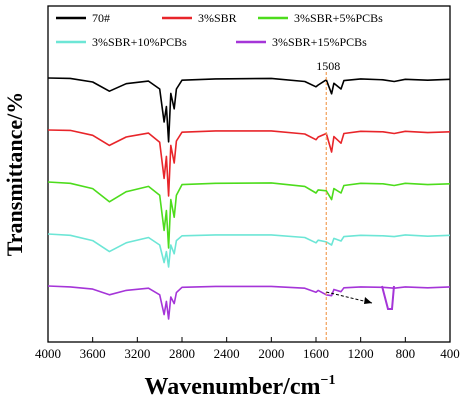  Describe the element at coordinates (182, 353) in the screenshot. I see `x-tick-label: 2800` at that location.